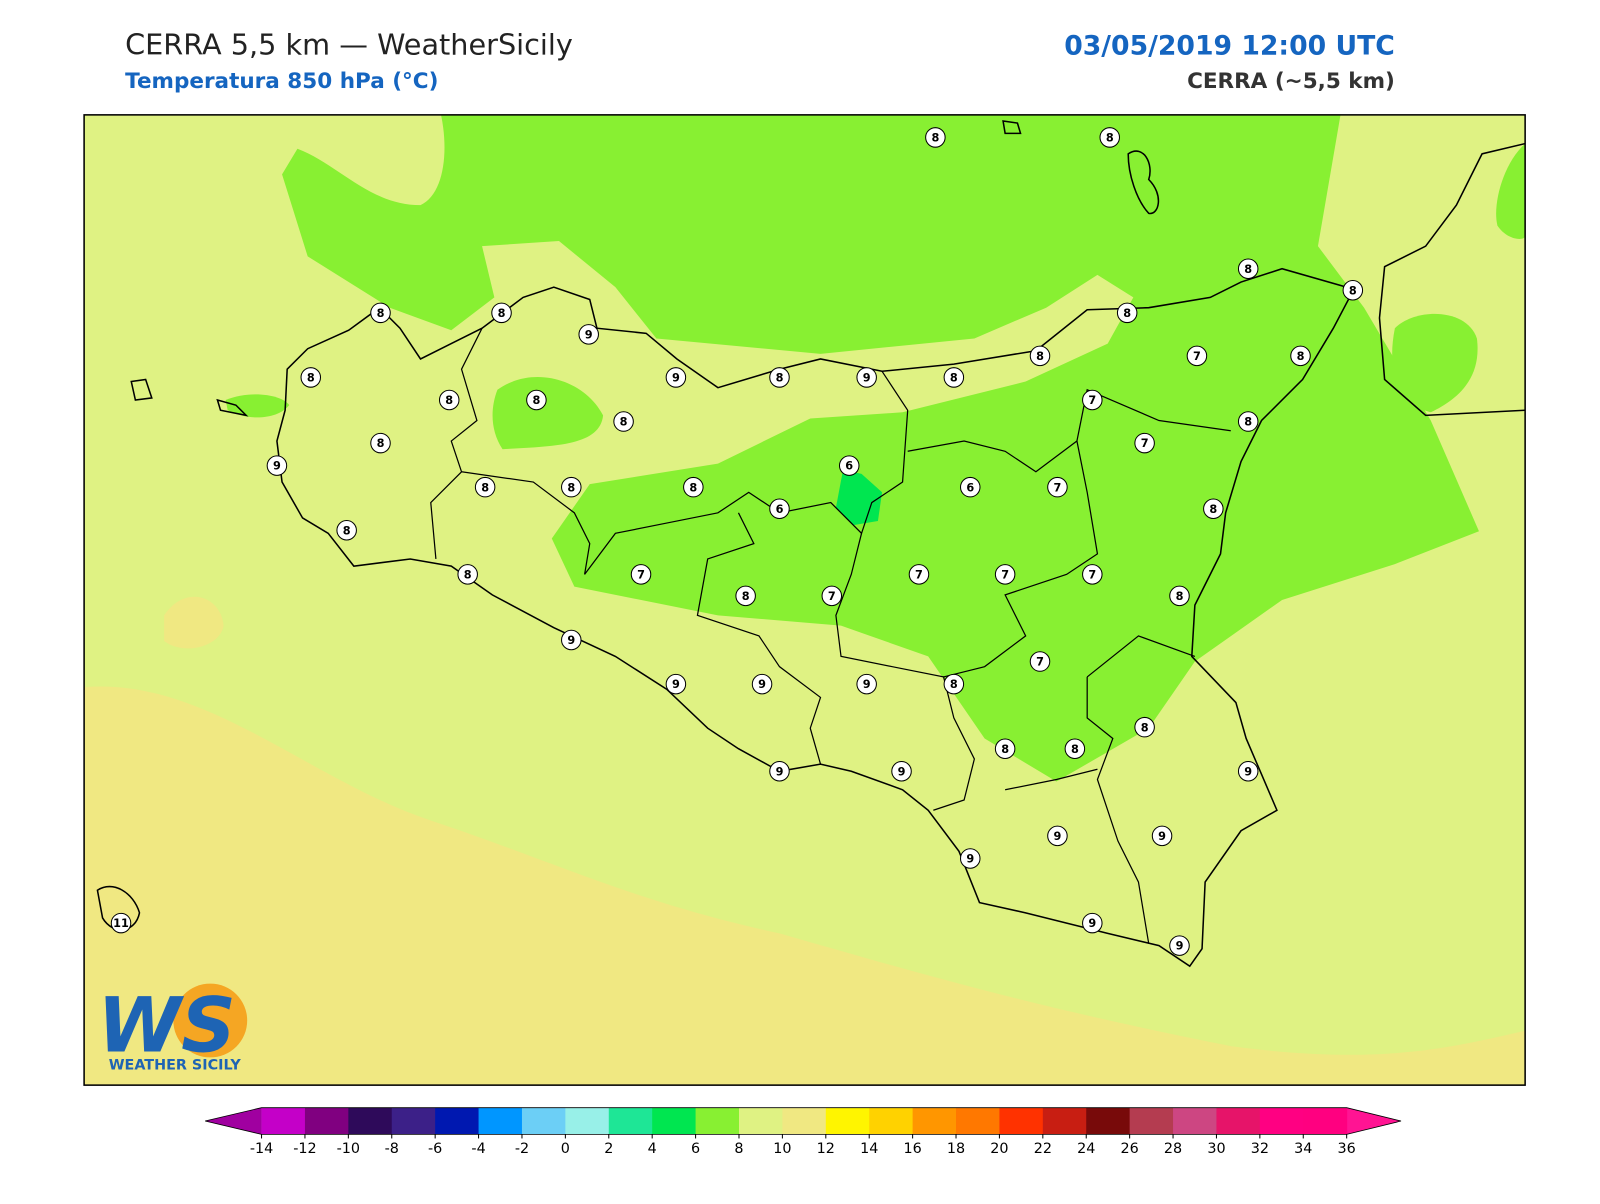 The width and height of the screenshot is (1600, 1204). What do you see at coordinates (175, 1066) in the screenshot?
I see `logo-text: WEATHER SICILY` at bounding box center [175, 1066].